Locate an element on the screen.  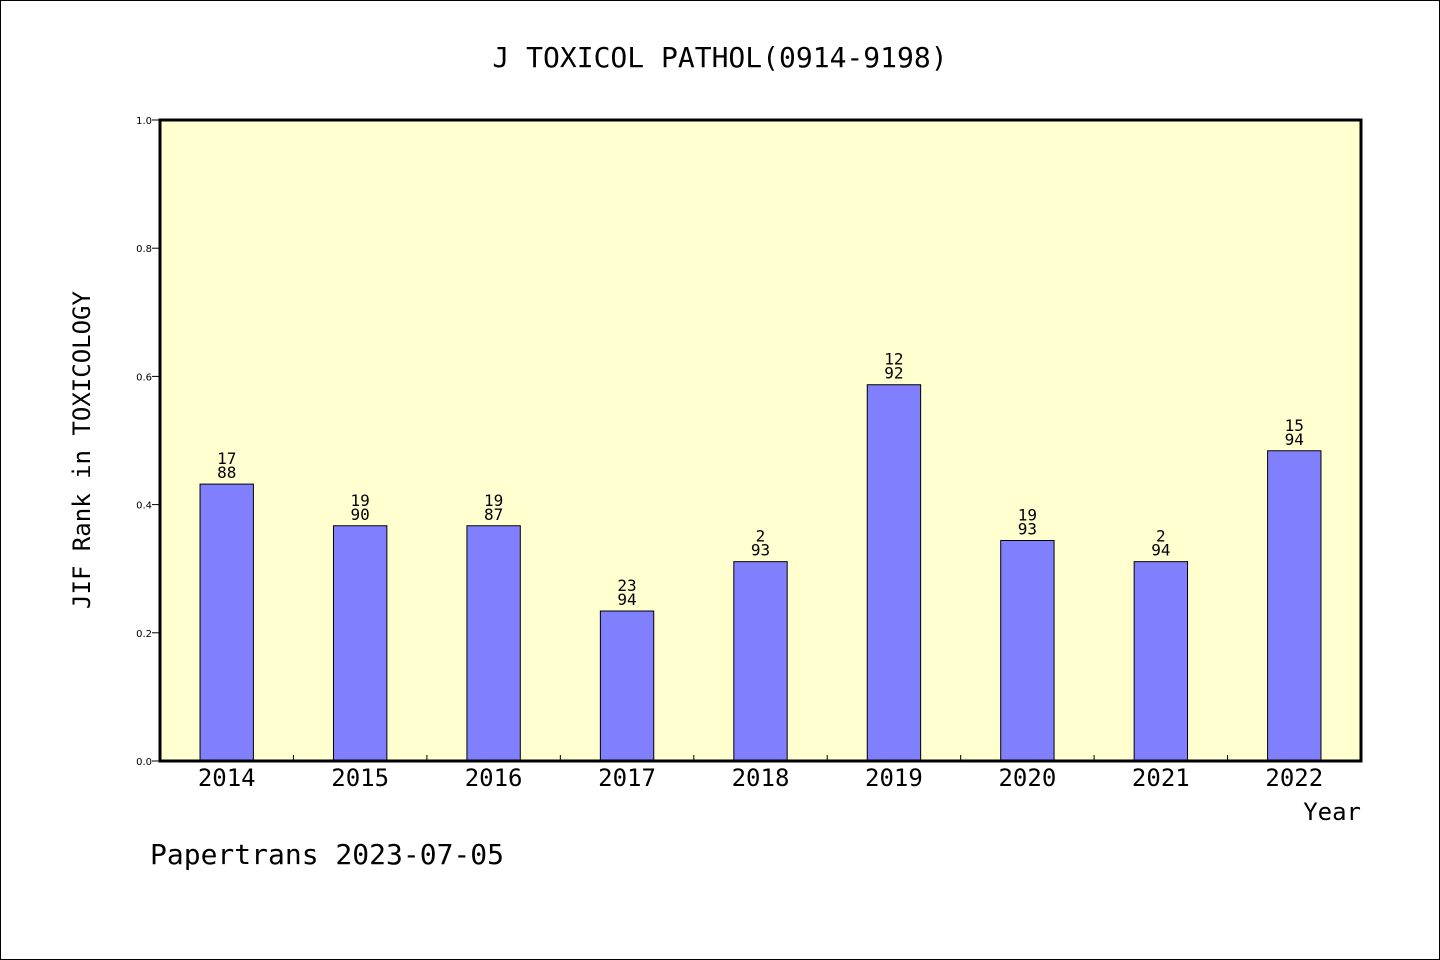
x-tick-label: 2017 is located at coordinates (627, 778).